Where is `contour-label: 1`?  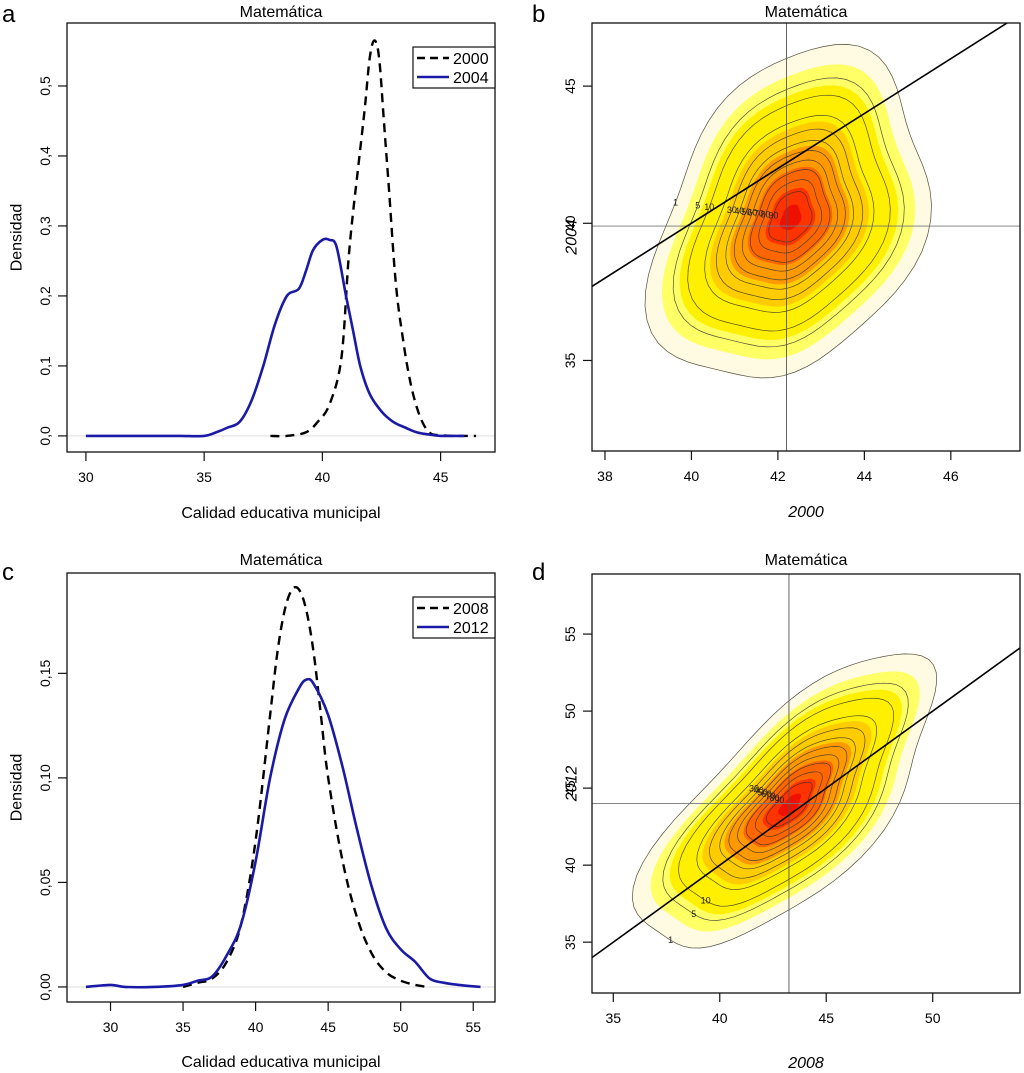 contour-label: 1 is located at coordinates (675, 203).